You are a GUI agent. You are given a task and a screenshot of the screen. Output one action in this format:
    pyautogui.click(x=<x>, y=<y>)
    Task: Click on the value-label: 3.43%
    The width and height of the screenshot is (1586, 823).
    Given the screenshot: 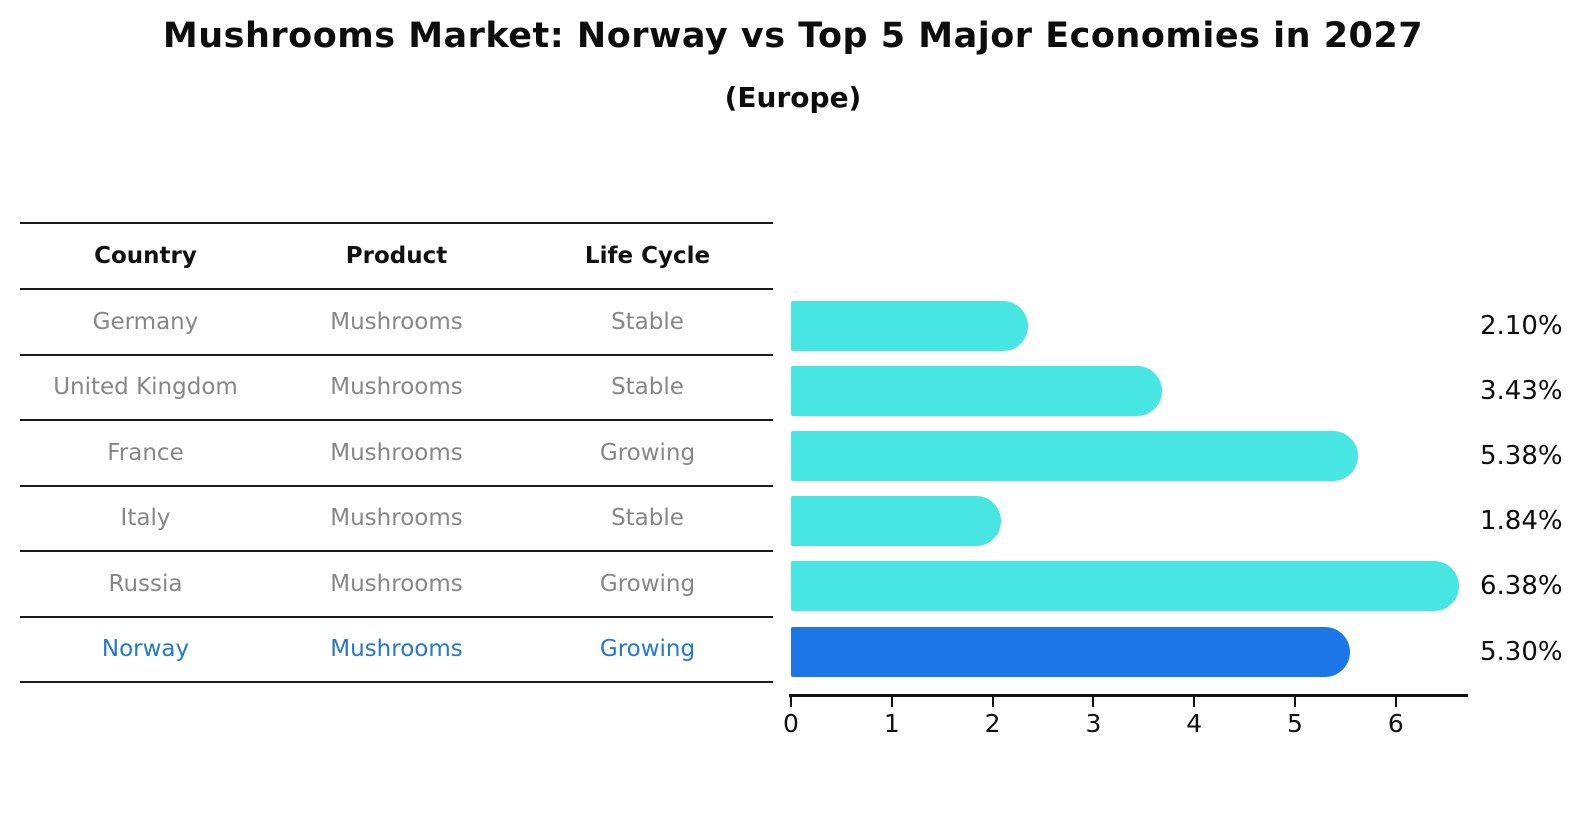 What is the action you would take?
    pyautogui.click(x=1521, y=390)
    